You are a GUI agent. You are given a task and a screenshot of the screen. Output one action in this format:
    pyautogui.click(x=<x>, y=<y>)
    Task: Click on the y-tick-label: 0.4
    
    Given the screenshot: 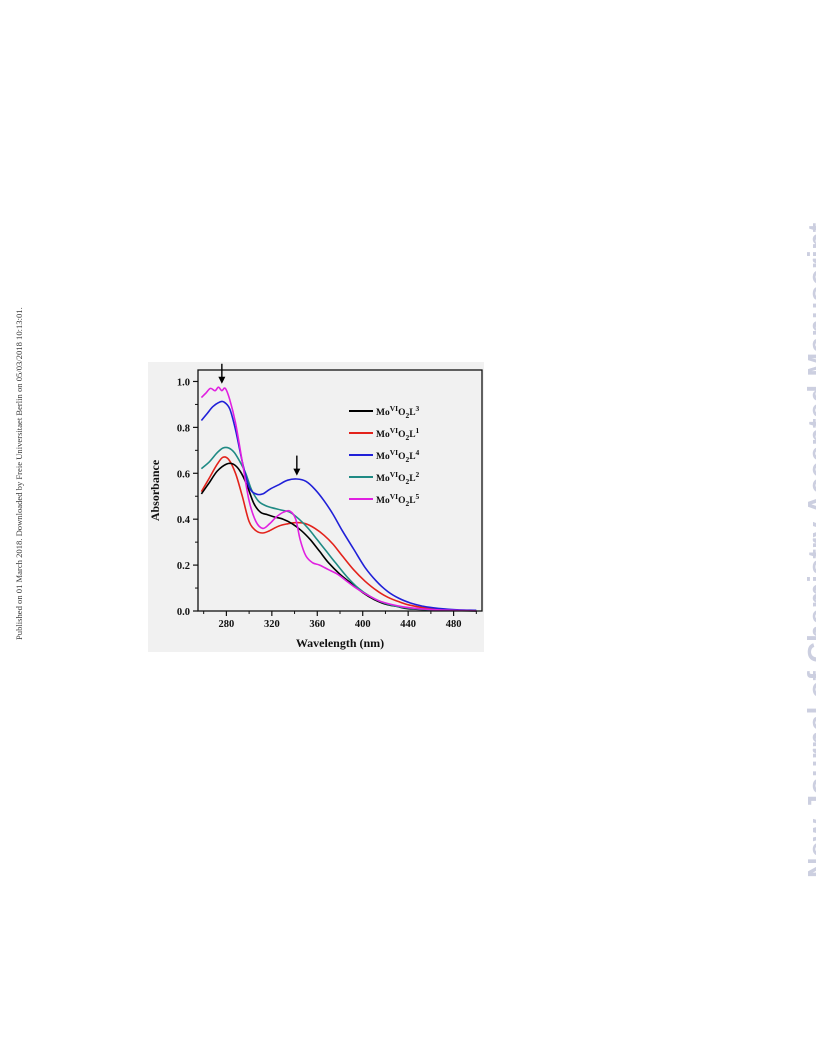 What is the action you would take?
    pyautogui.click(x=184, y=520)
    